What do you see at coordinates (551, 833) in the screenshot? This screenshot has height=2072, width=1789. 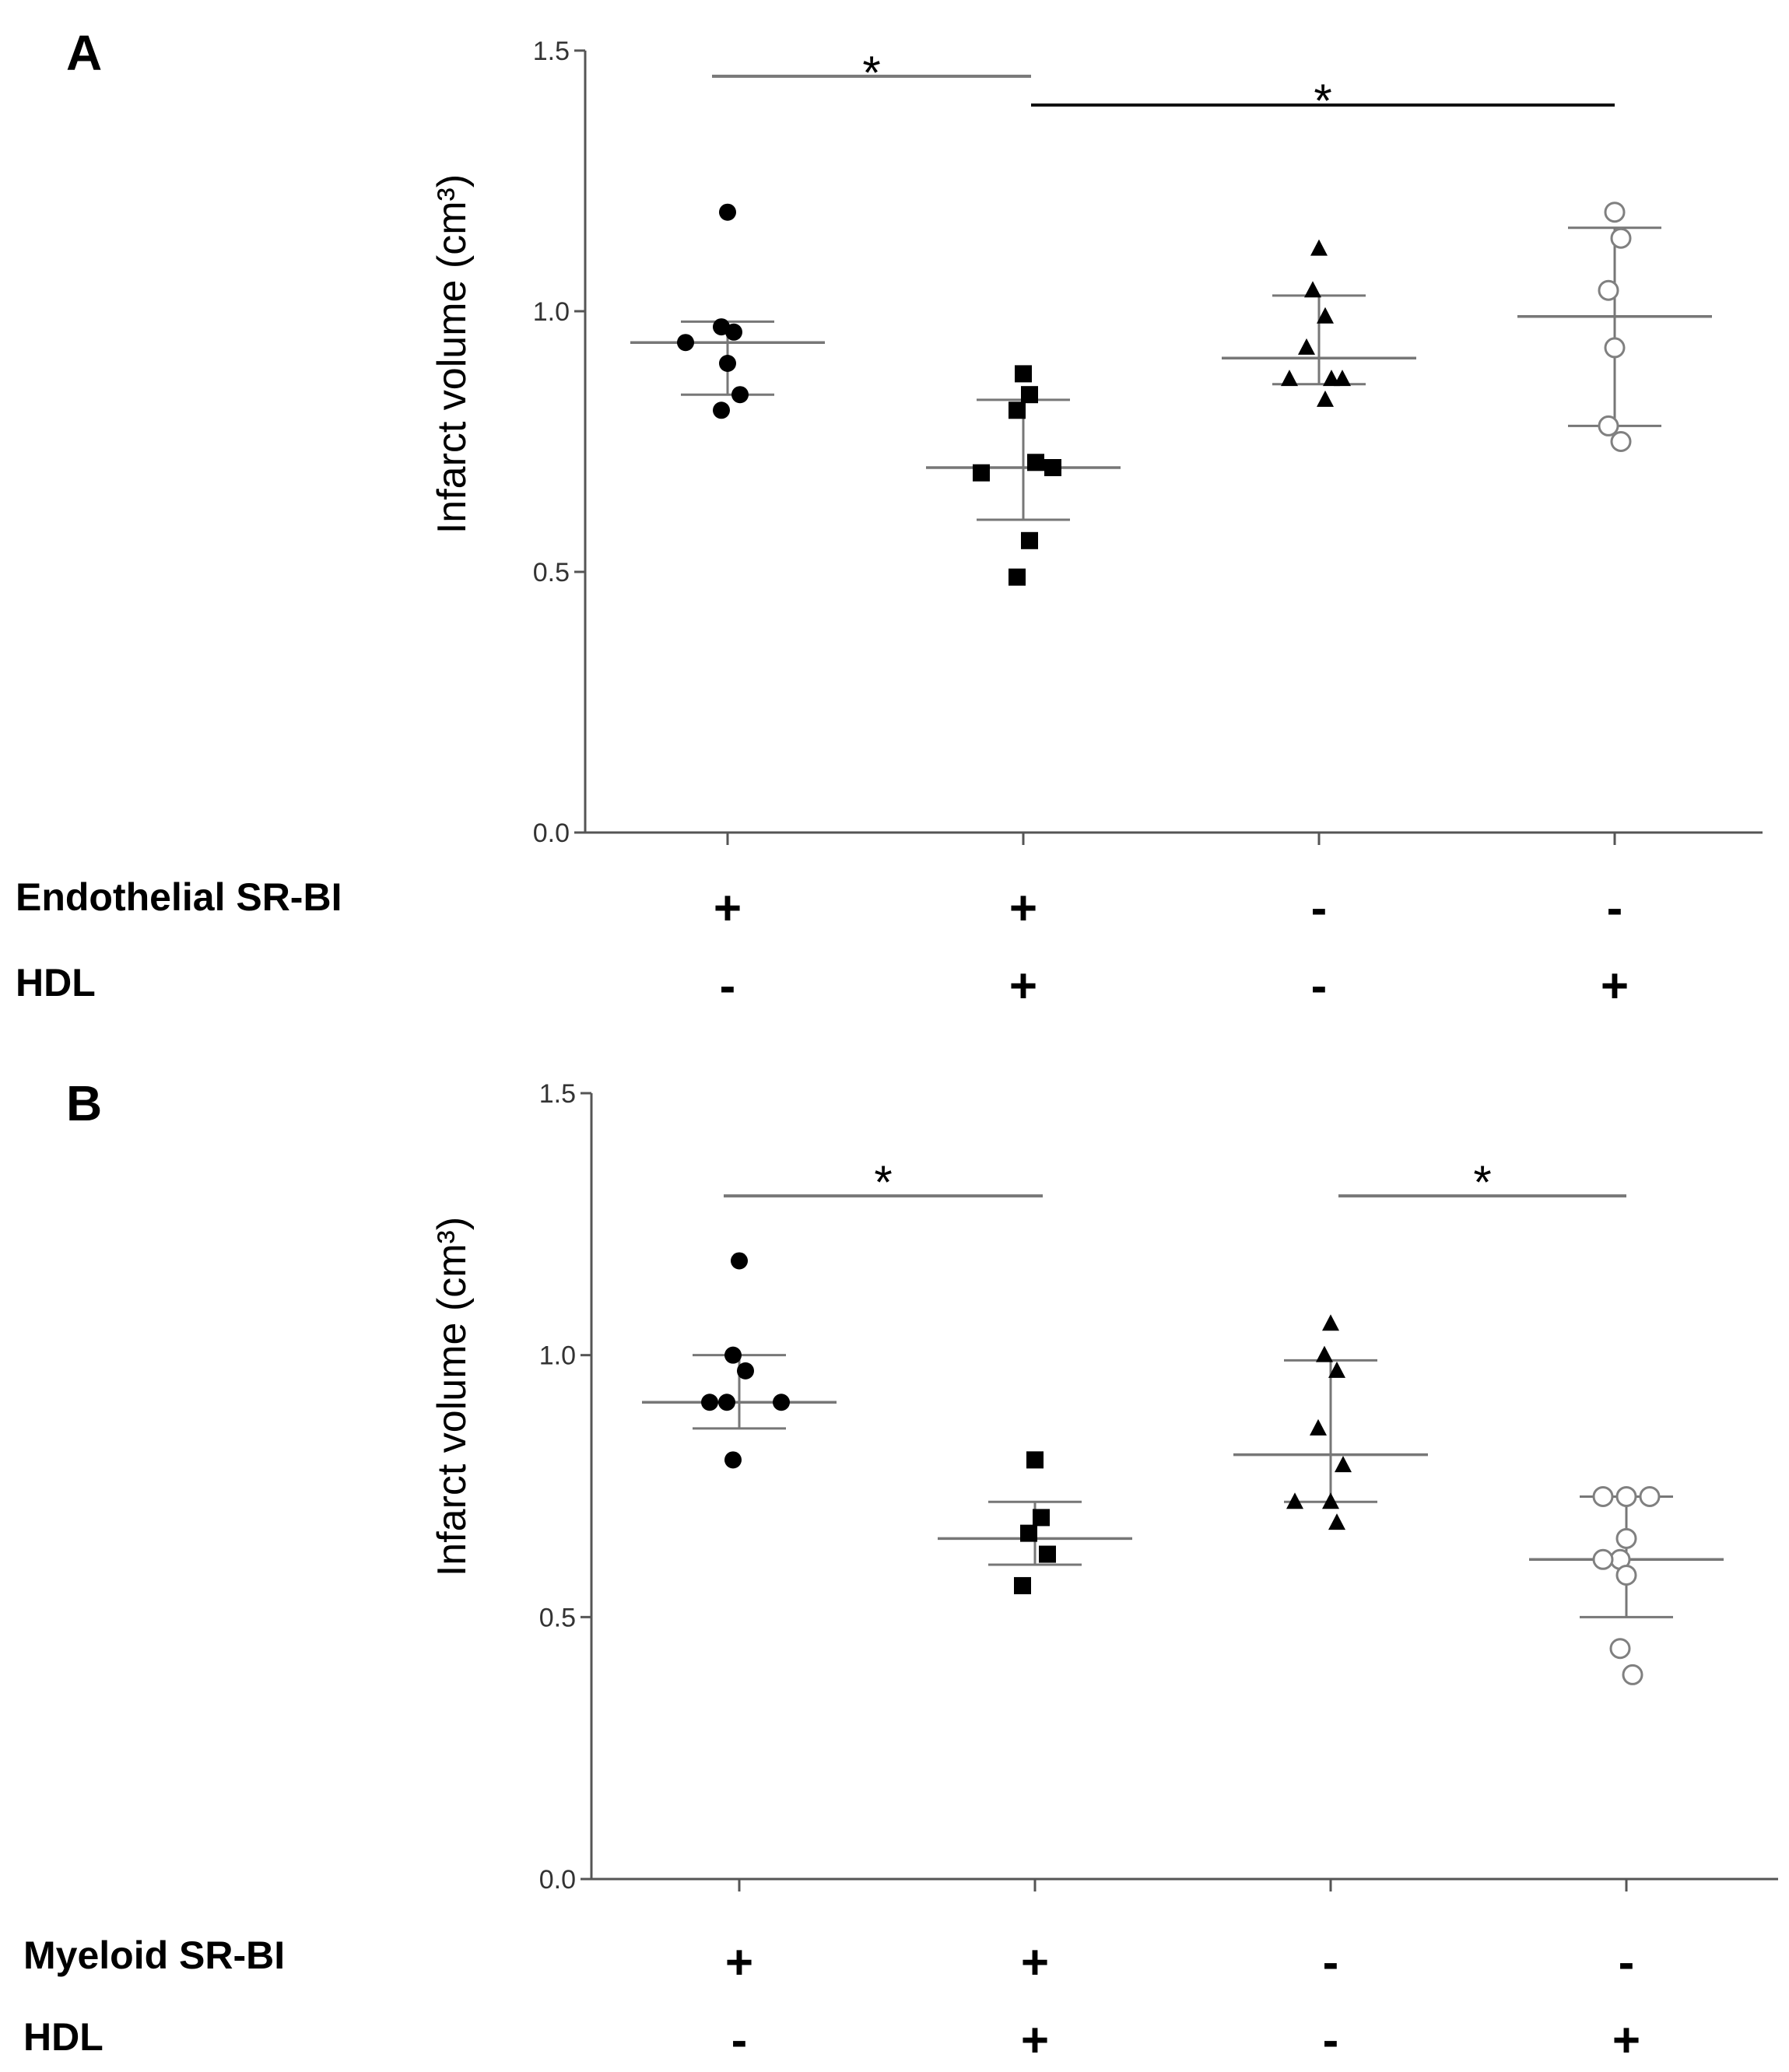 I see `y-tick-label: 0.0` at bounding box center [551, 833].